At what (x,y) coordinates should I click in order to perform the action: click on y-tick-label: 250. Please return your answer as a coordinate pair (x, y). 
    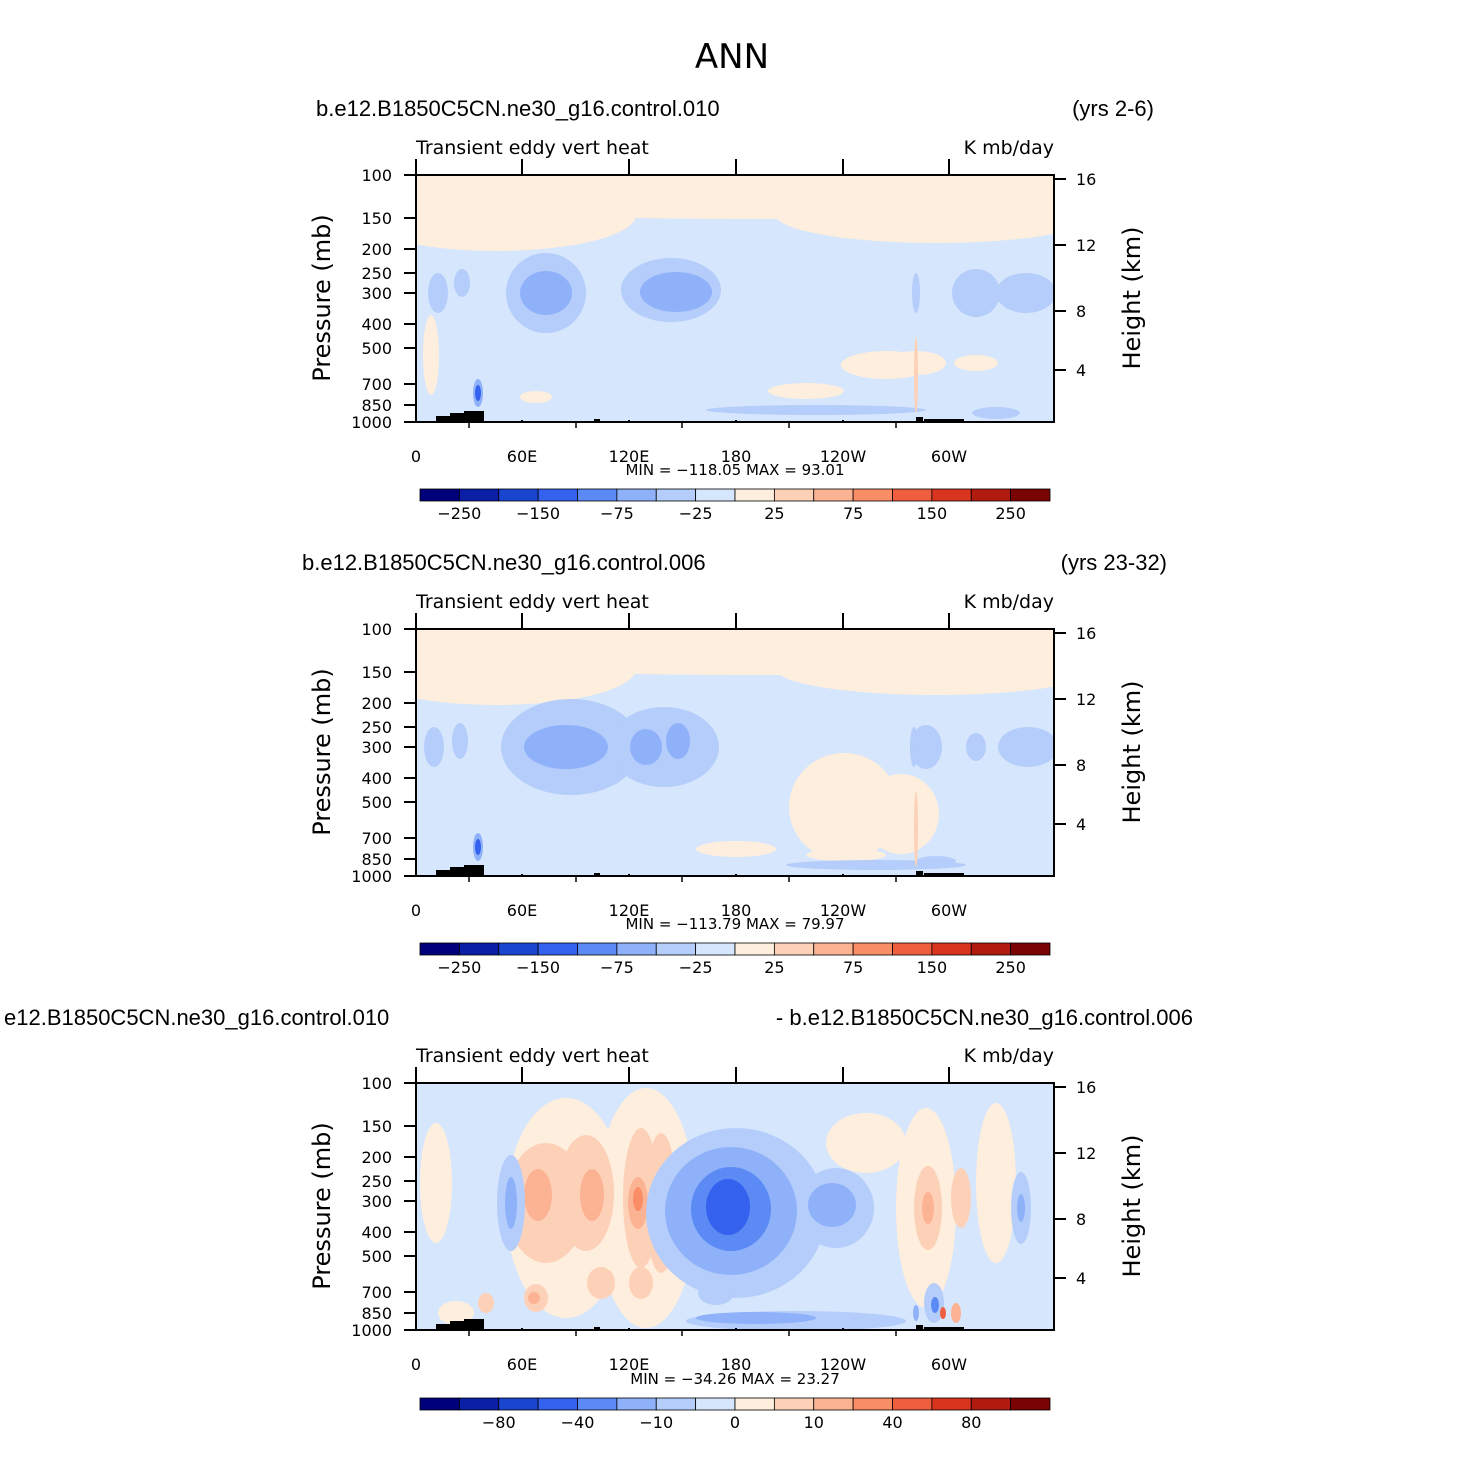
    Looking at the image, I should click on (376, 1181).